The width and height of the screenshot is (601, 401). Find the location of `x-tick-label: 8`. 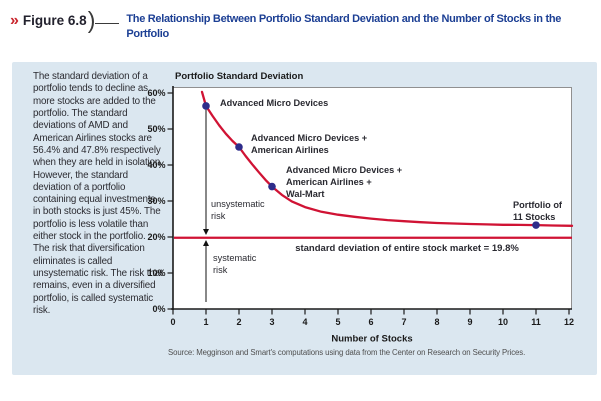

x-tick-label: 8 is located at coordinates (436, 322).